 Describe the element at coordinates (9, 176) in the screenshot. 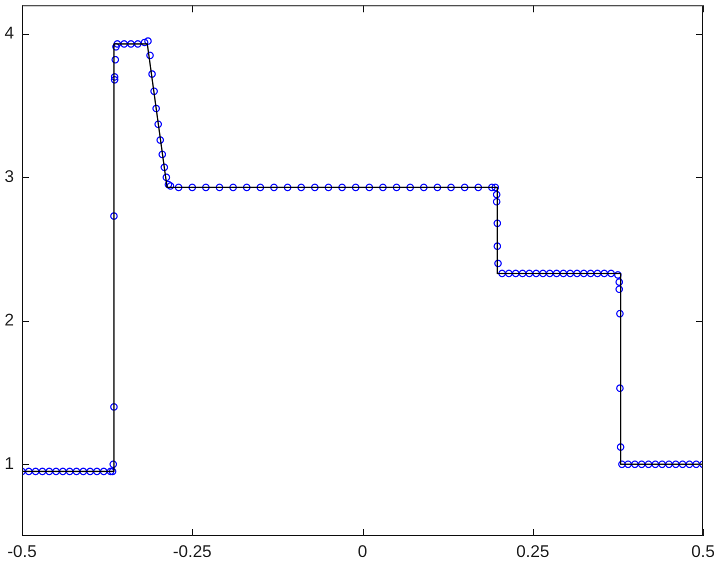

I see `y-tick-label: 3` at that location.